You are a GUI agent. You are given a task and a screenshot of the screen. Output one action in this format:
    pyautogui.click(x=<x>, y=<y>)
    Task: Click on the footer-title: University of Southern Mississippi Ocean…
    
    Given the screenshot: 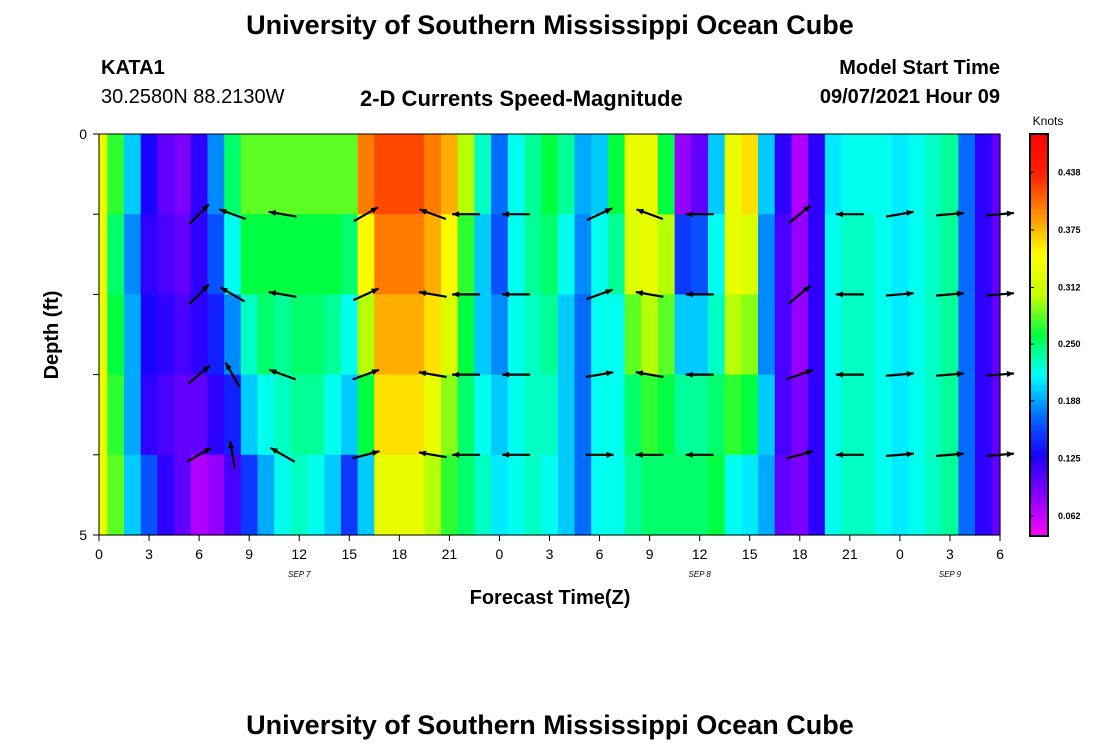 What is the action you would take?
    pyautogui.click(x=550, y=725)
    